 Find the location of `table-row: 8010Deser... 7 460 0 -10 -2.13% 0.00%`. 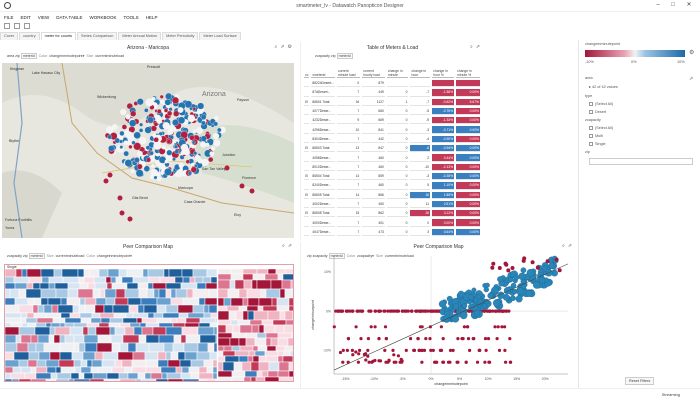

table-row: 8010Deser... 7 460 0 -10 -2.13% 0.00% is located at coordinates (392, 167).